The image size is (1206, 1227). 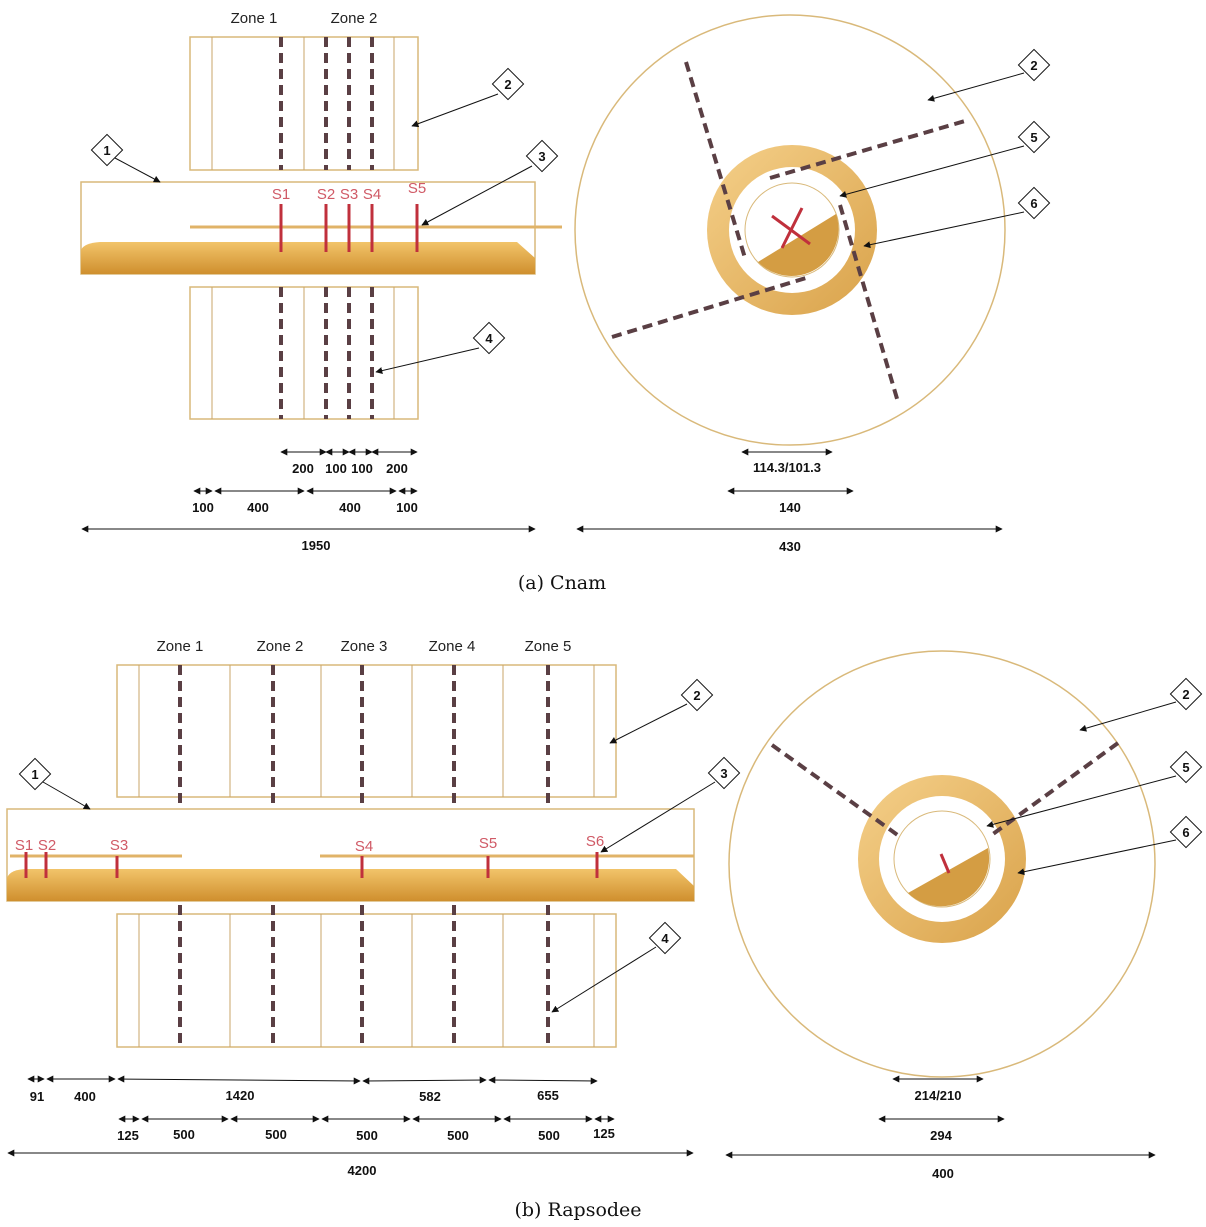 I want to click on dimension-label: 430, so click(x=790, y=546).